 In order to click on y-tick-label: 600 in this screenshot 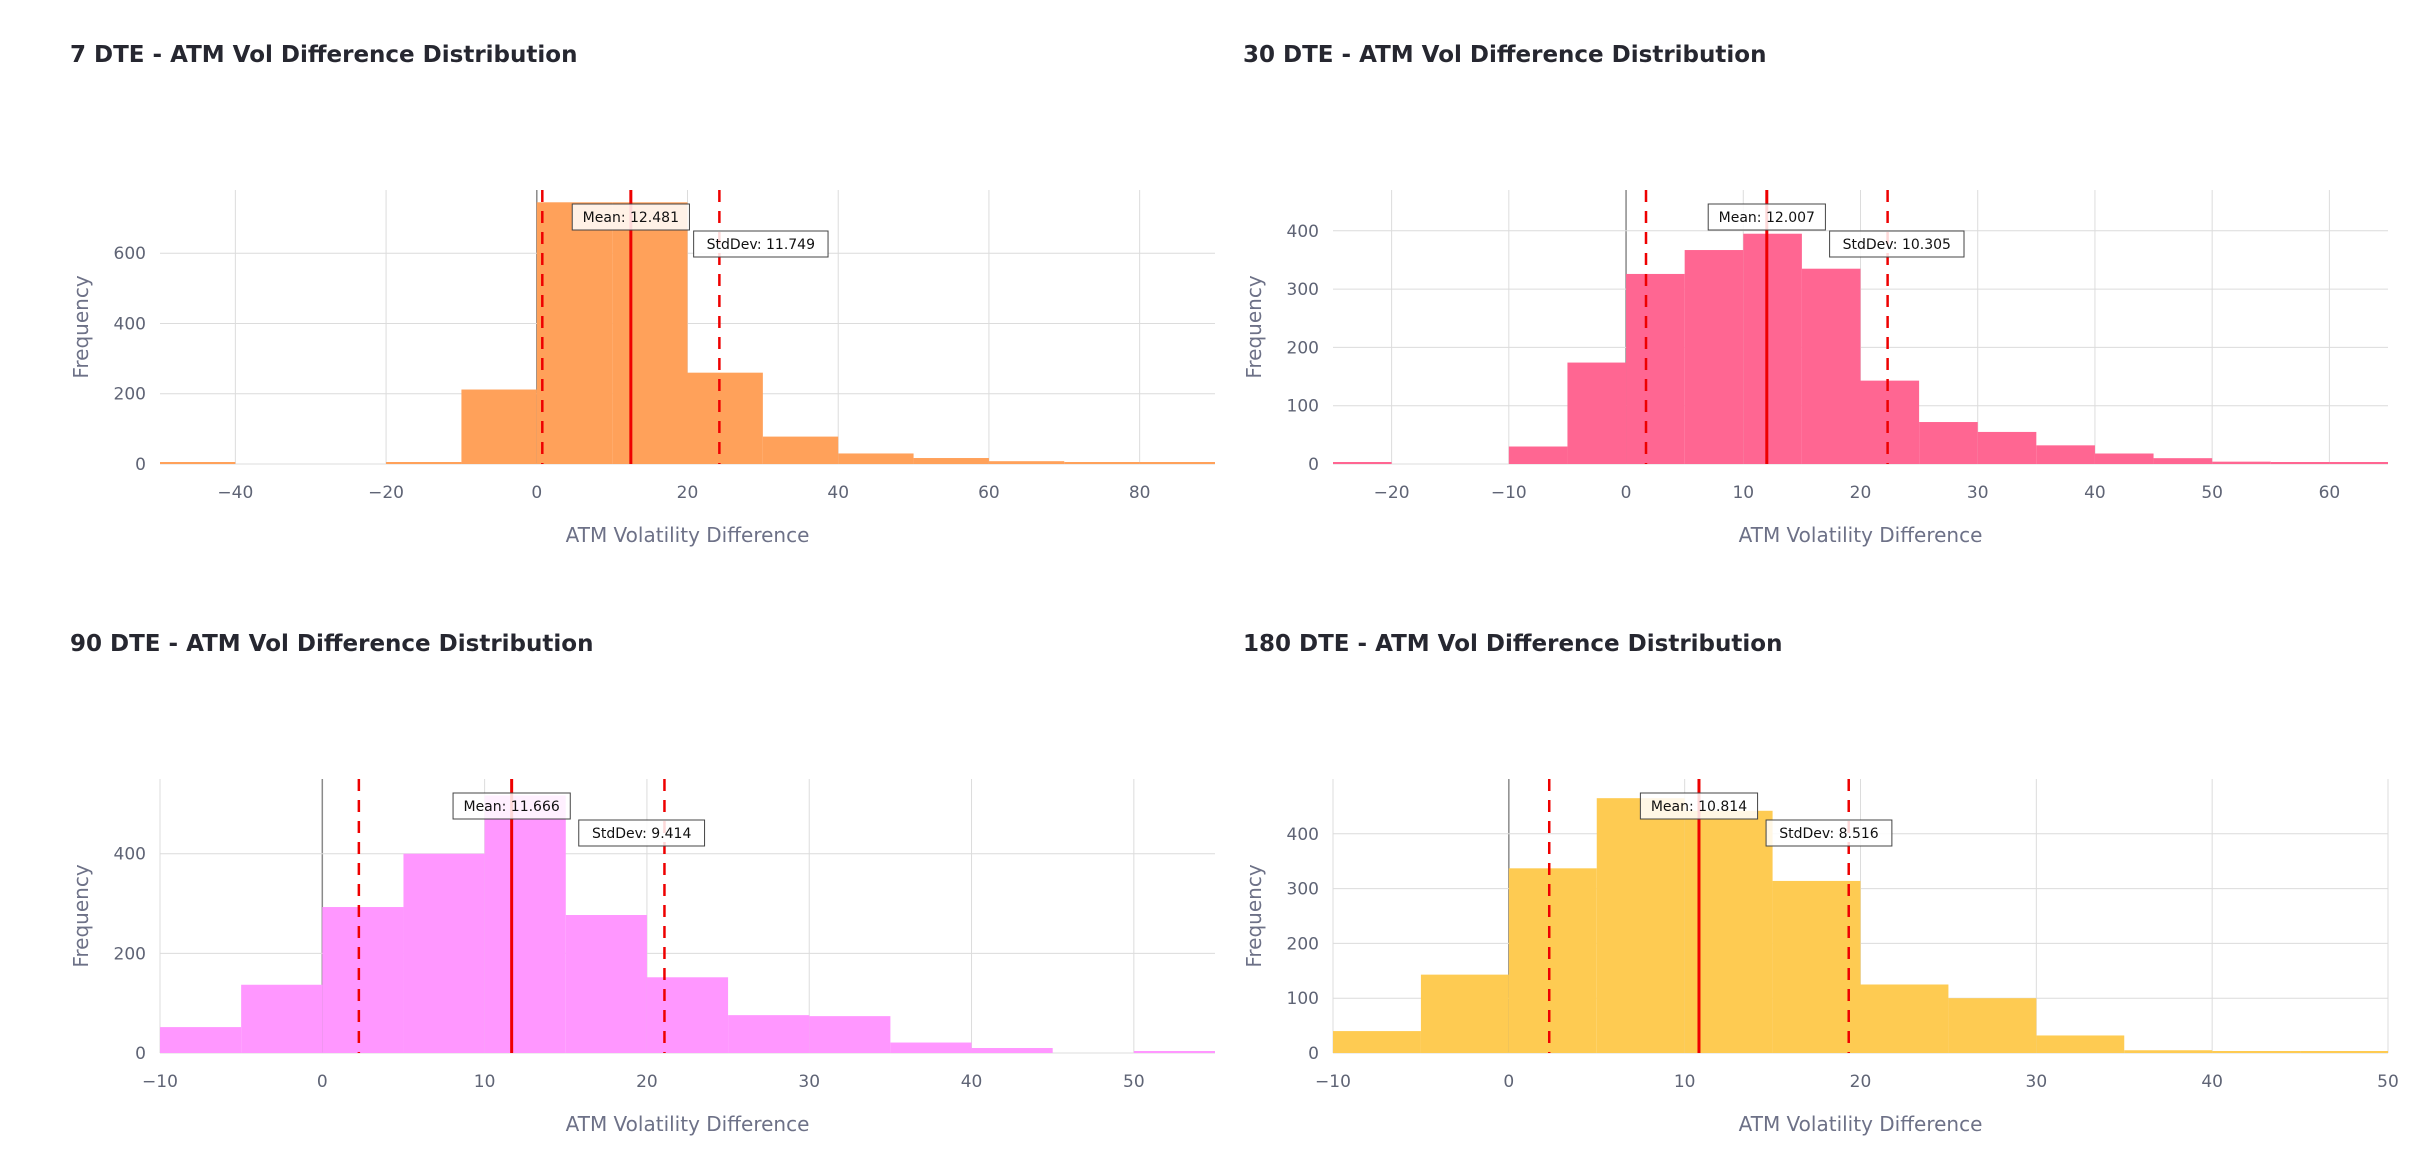, I will do `click(130, 254)`.